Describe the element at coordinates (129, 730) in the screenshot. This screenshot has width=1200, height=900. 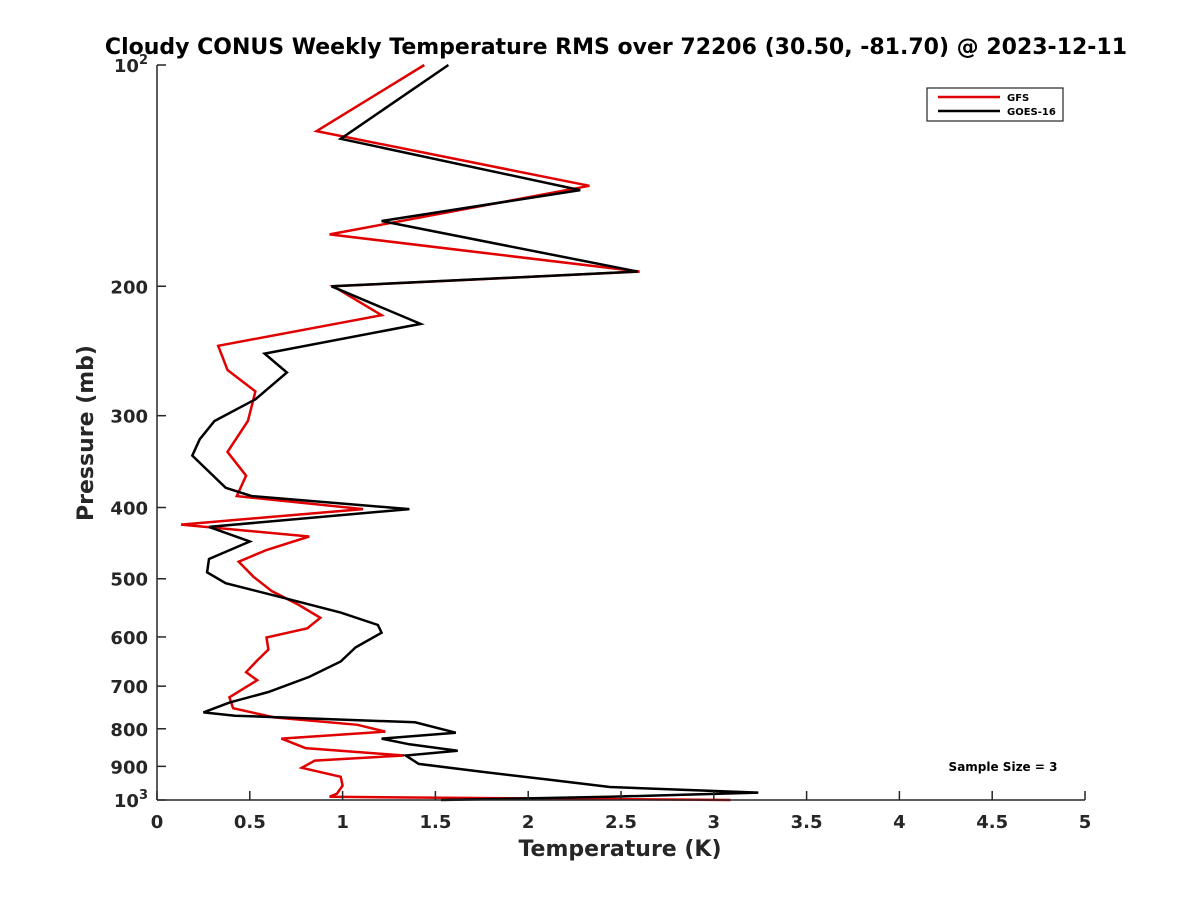
I see `y-tick-label: 800` at that location.